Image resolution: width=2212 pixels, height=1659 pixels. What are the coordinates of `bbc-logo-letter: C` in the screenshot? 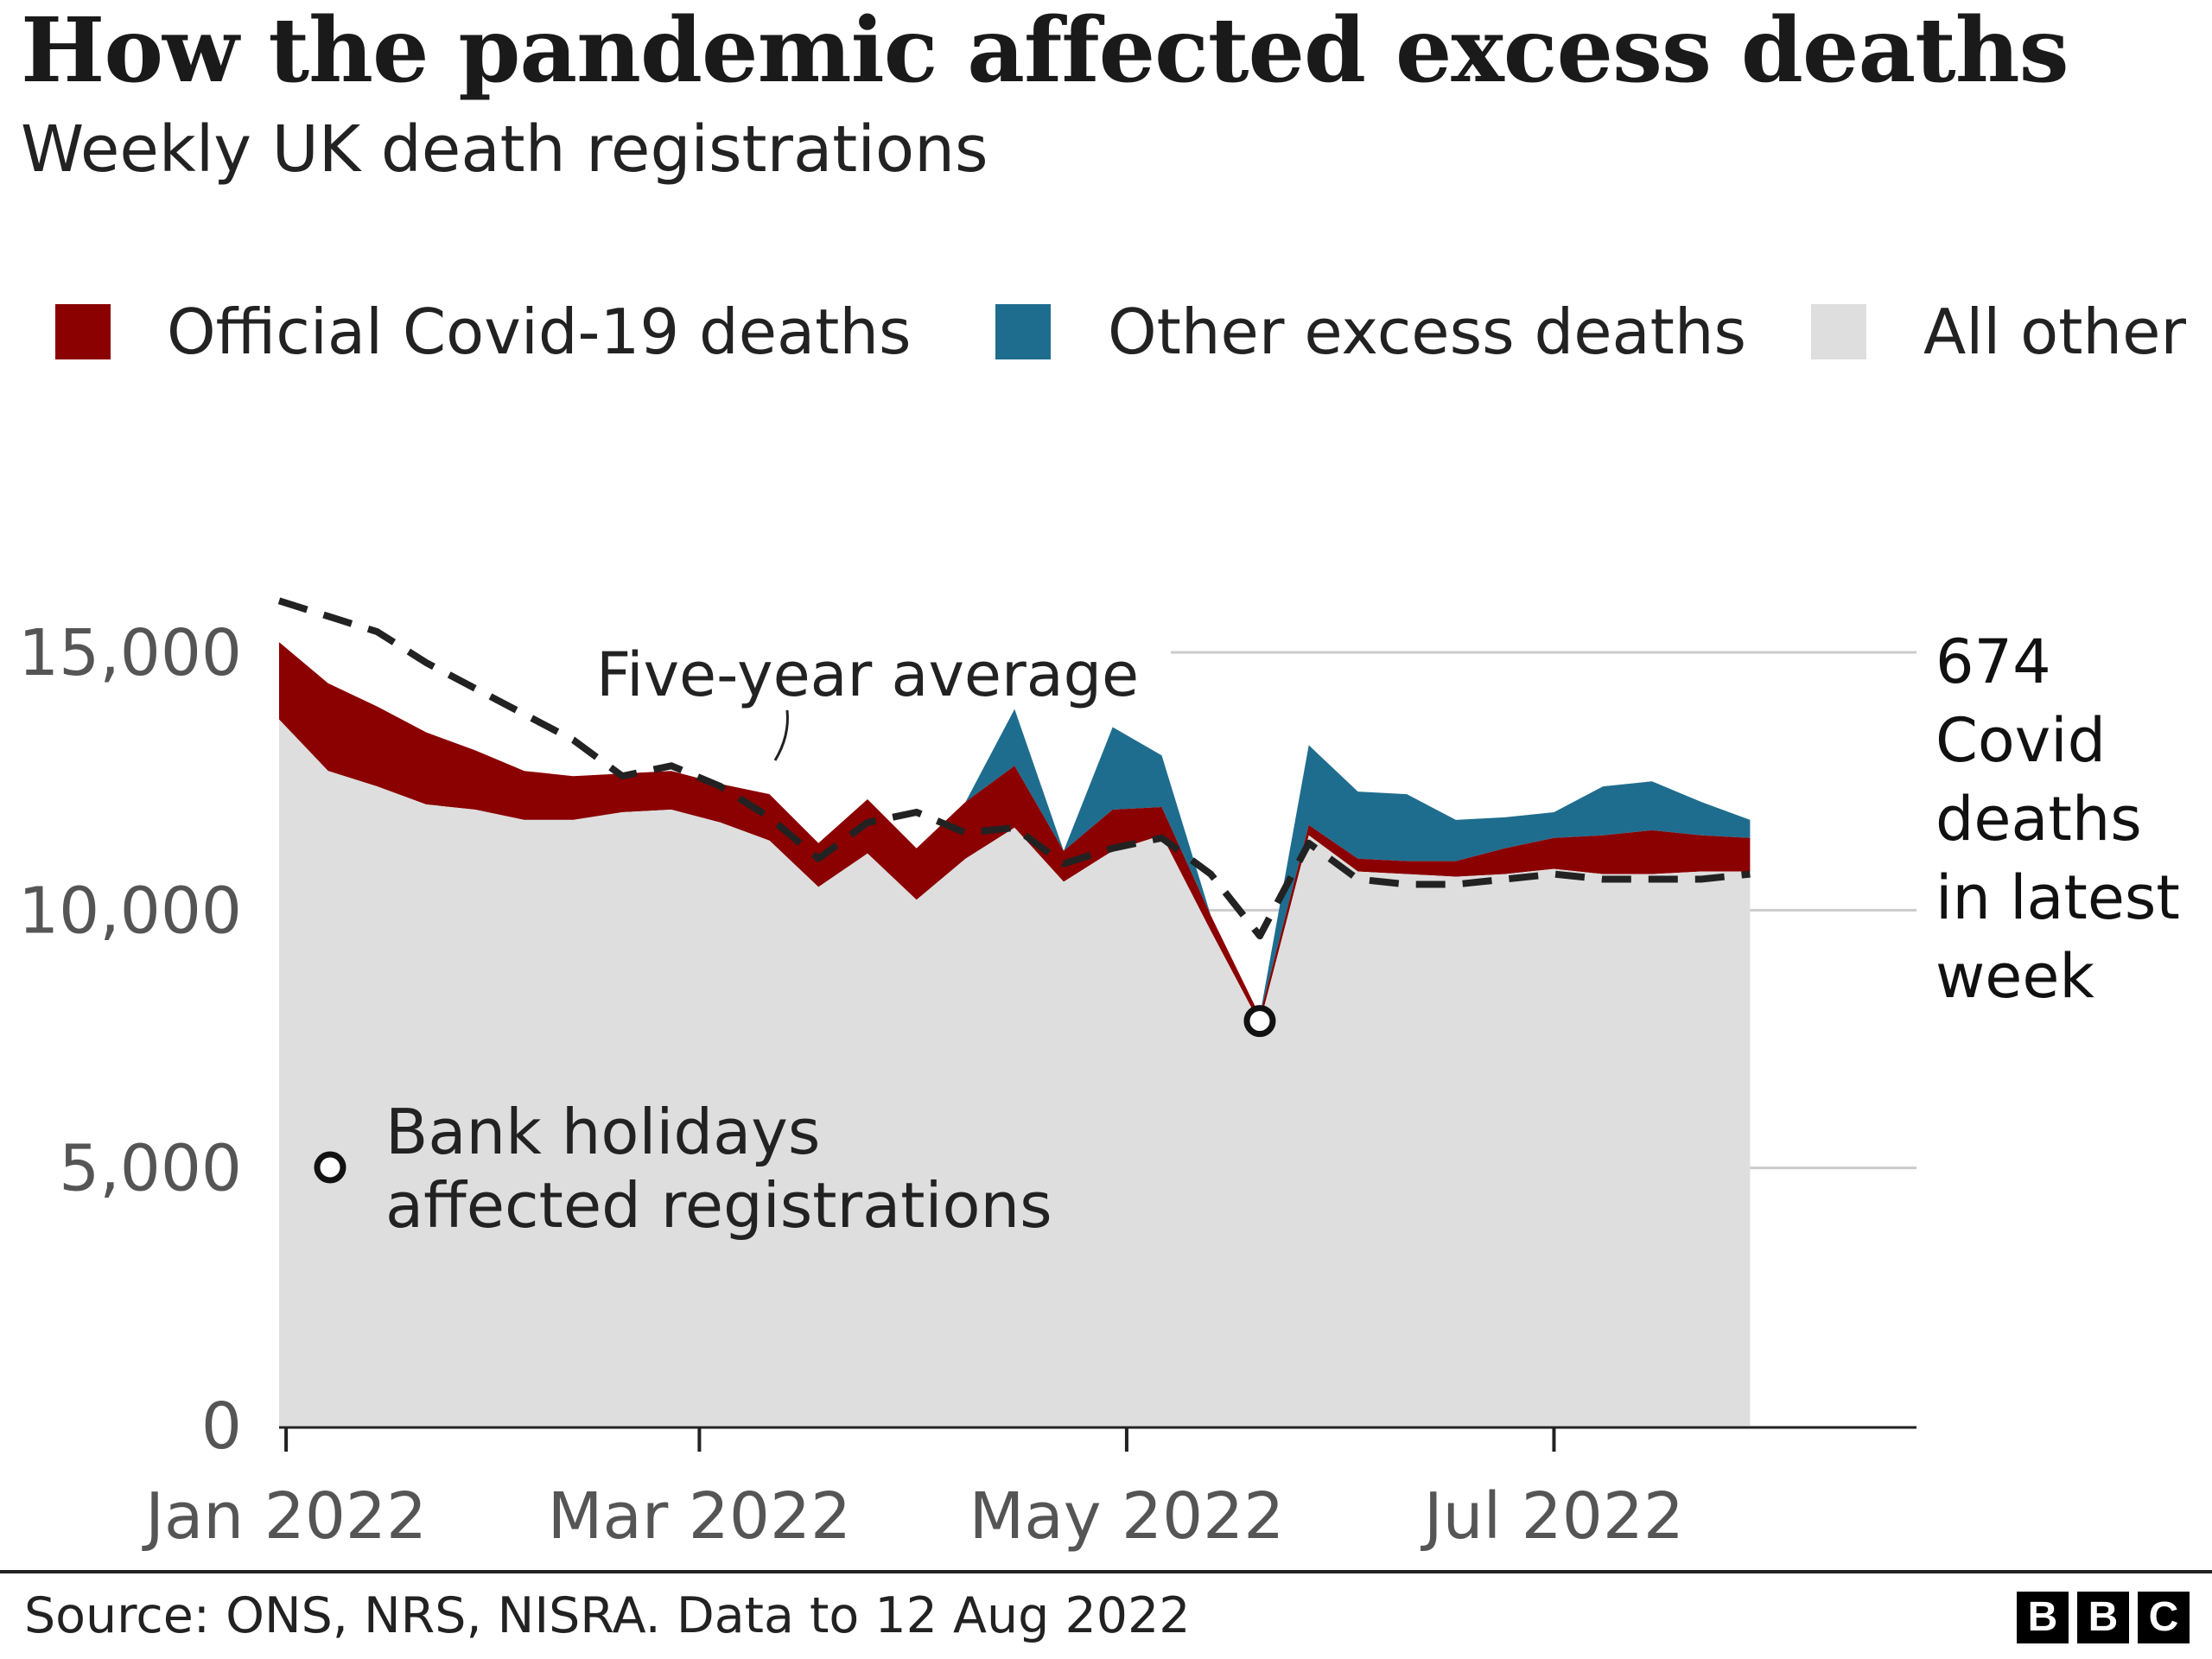 It's located at (2164, 1617).